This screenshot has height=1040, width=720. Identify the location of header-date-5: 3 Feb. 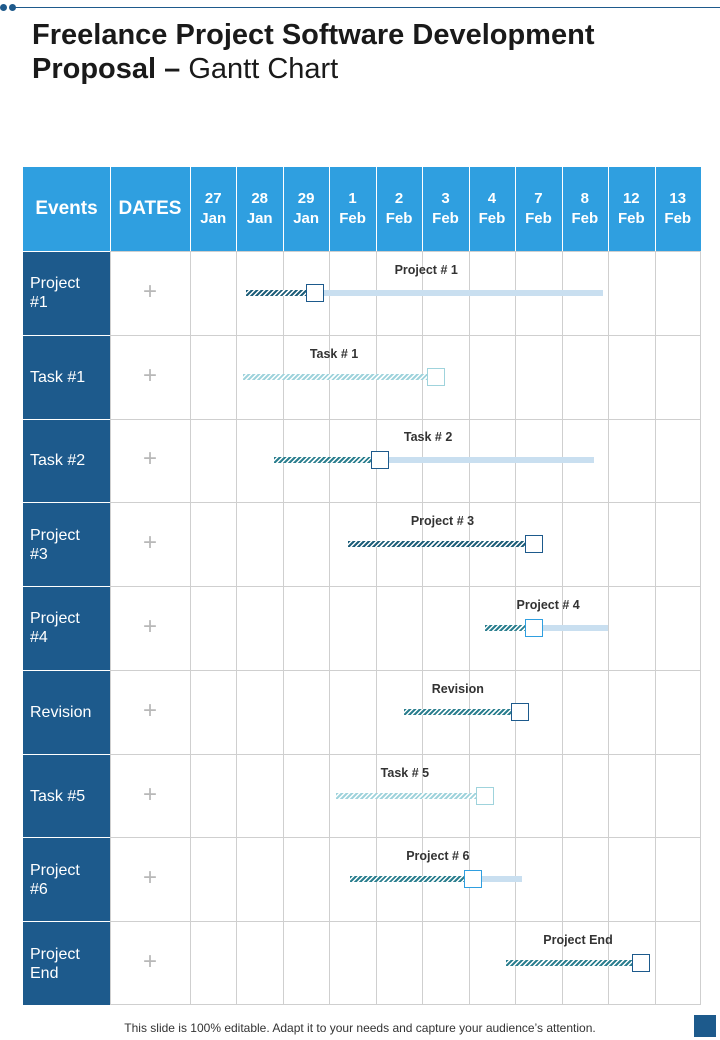
(445, 209).